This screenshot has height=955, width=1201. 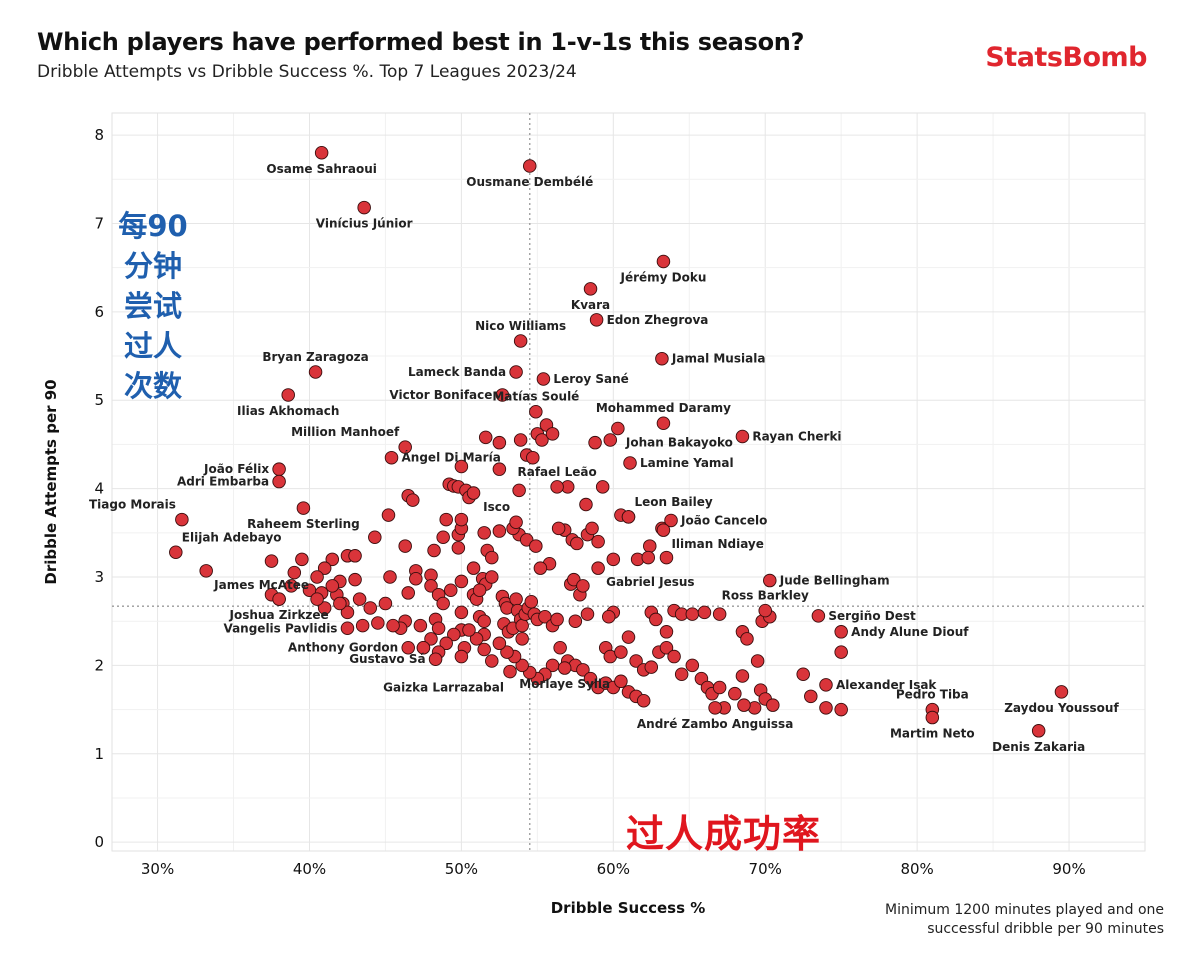 I want to click on point-label: João Félix, so click(x=236, y=469).